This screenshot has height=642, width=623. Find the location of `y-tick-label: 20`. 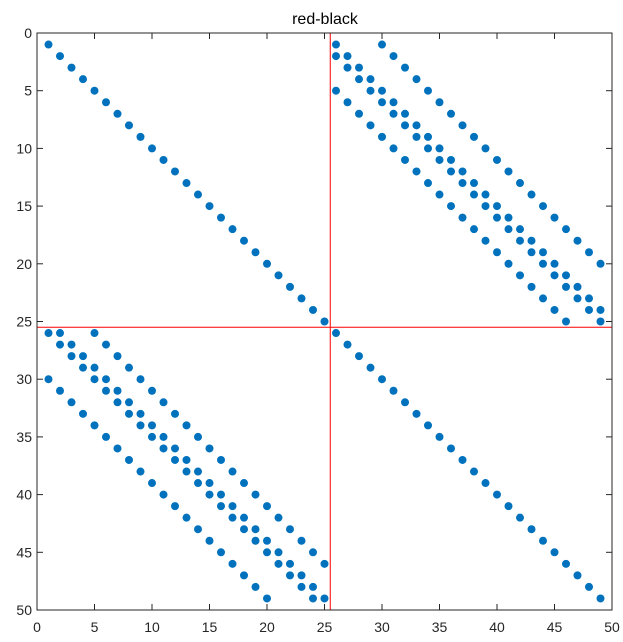

y-tick-label: 20 is located at coordinates (24, 264).